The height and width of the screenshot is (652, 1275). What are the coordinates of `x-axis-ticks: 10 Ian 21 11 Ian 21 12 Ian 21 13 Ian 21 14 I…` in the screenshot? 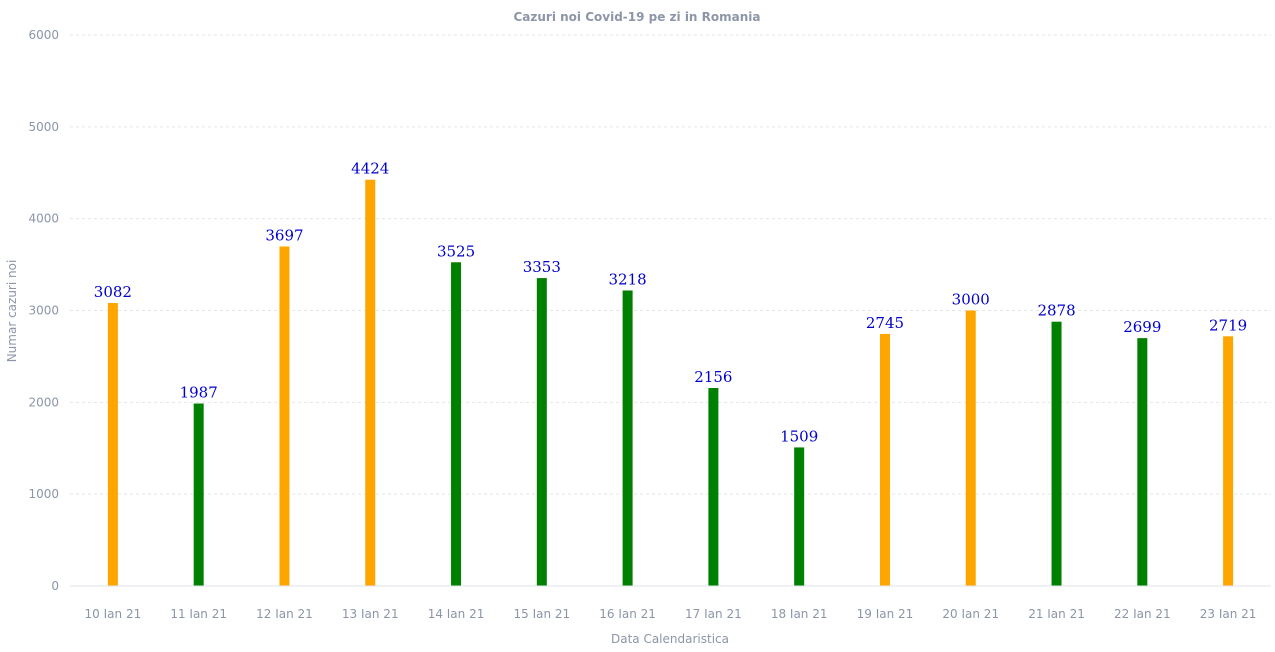 It's located at (671, 614).